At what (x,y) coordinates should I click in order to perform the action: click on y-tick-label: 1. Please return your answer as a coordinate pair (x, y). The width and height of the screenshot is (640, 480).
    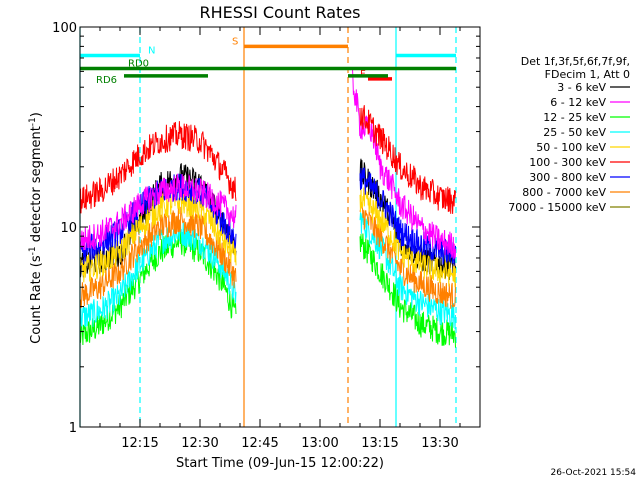
    Looking at the image, I should click on (73, 428).